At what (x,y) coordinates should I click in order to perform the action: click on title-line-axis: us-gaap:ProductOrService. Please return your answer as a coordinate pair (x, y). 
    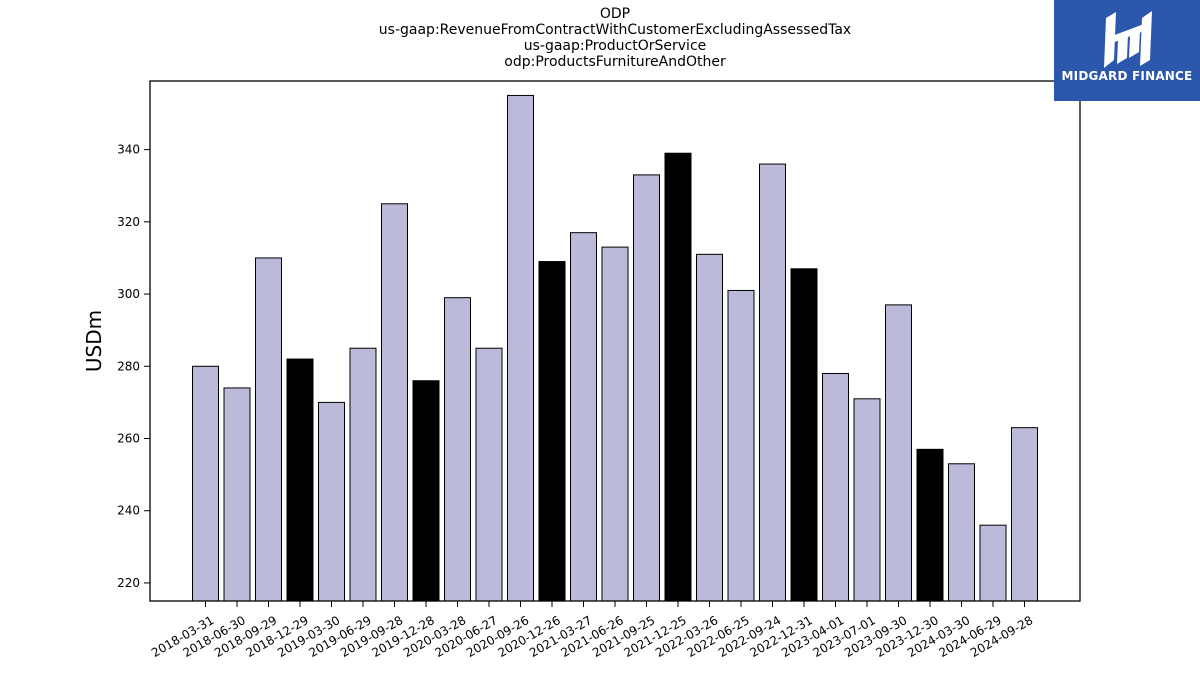
    Looking at the image, I should click on (615, 46).